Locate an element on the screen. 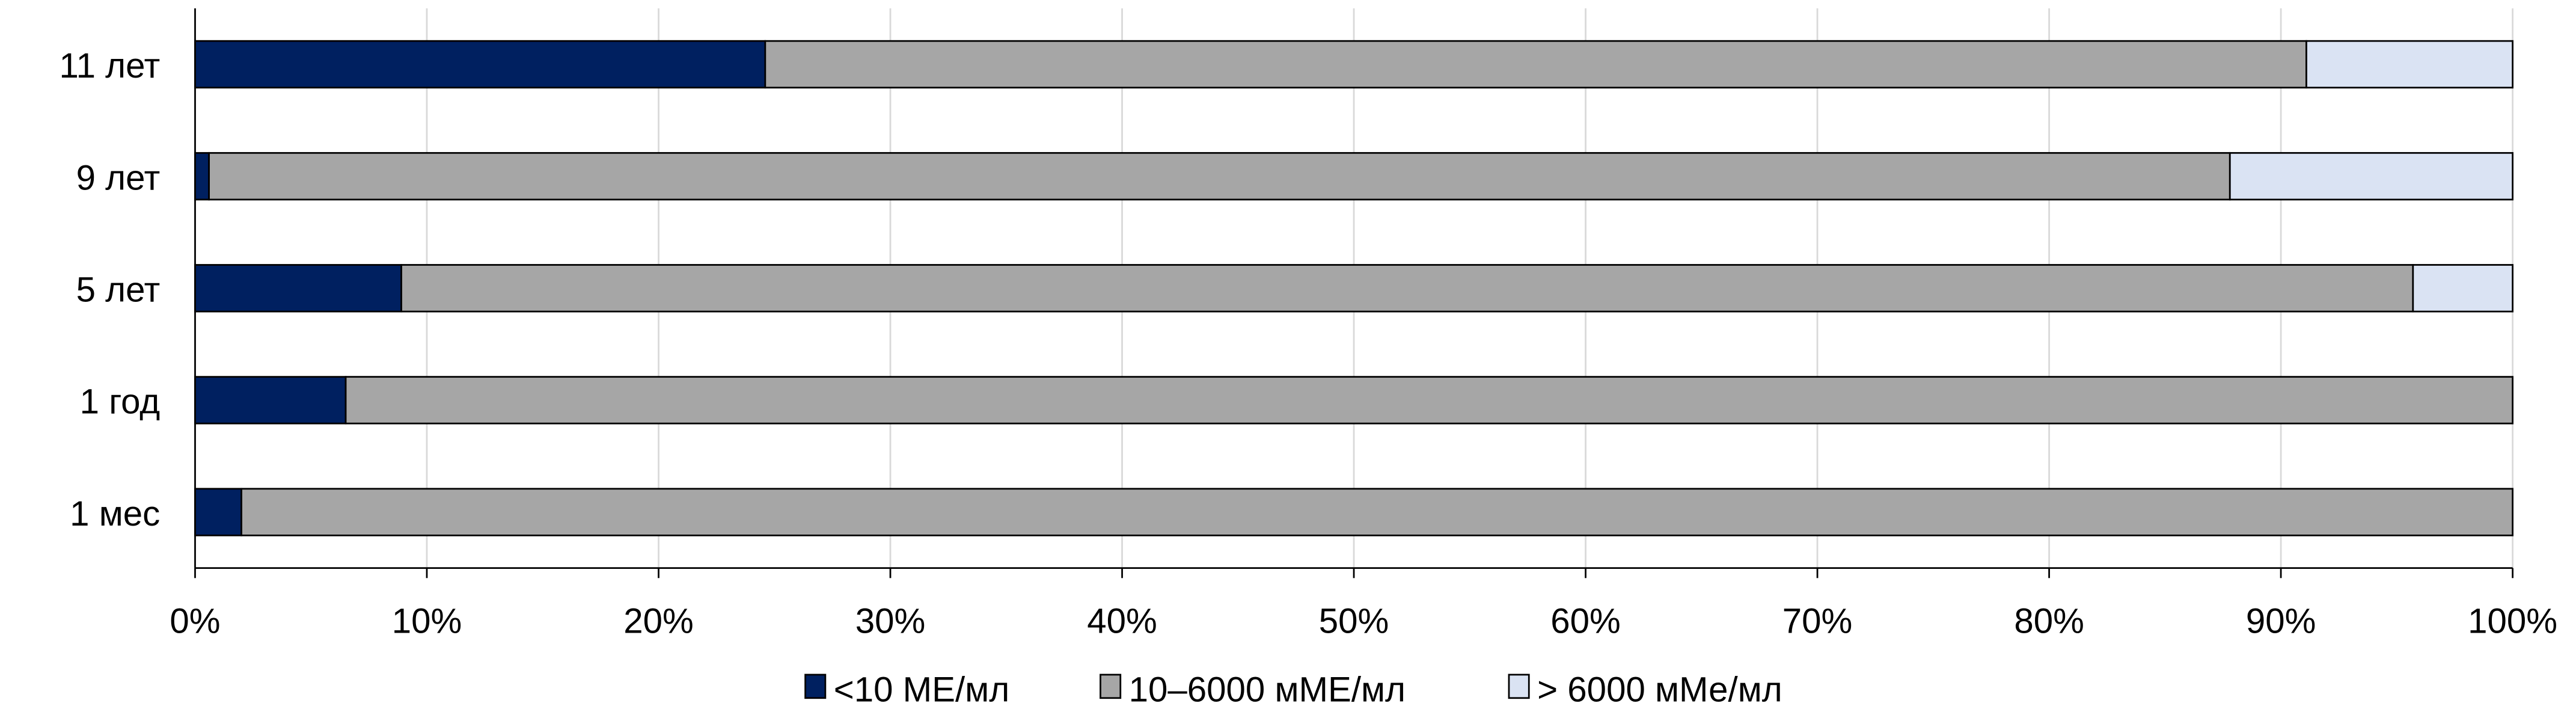 The image size is (2576, 718). y-tick-label: 9 лет is located at coordinates (118, 177).